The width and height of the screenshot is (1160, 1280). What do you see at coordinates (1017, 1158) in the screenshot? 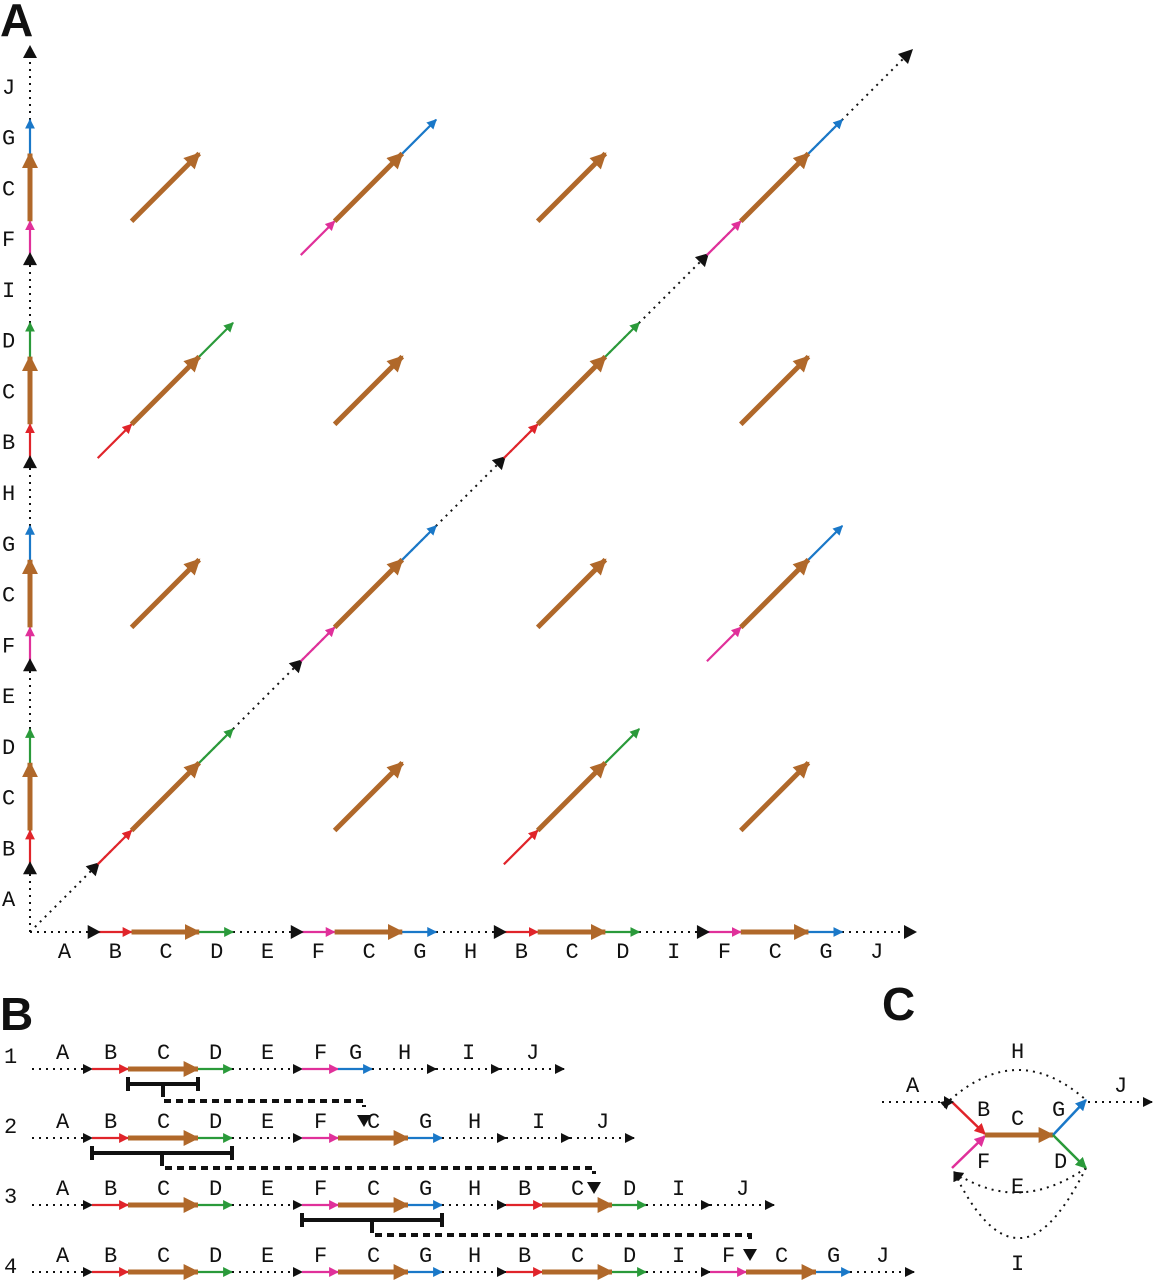
I see `repeat-graph-panel: A B C G J H F D E I` at bounding box center [1017, 1158].